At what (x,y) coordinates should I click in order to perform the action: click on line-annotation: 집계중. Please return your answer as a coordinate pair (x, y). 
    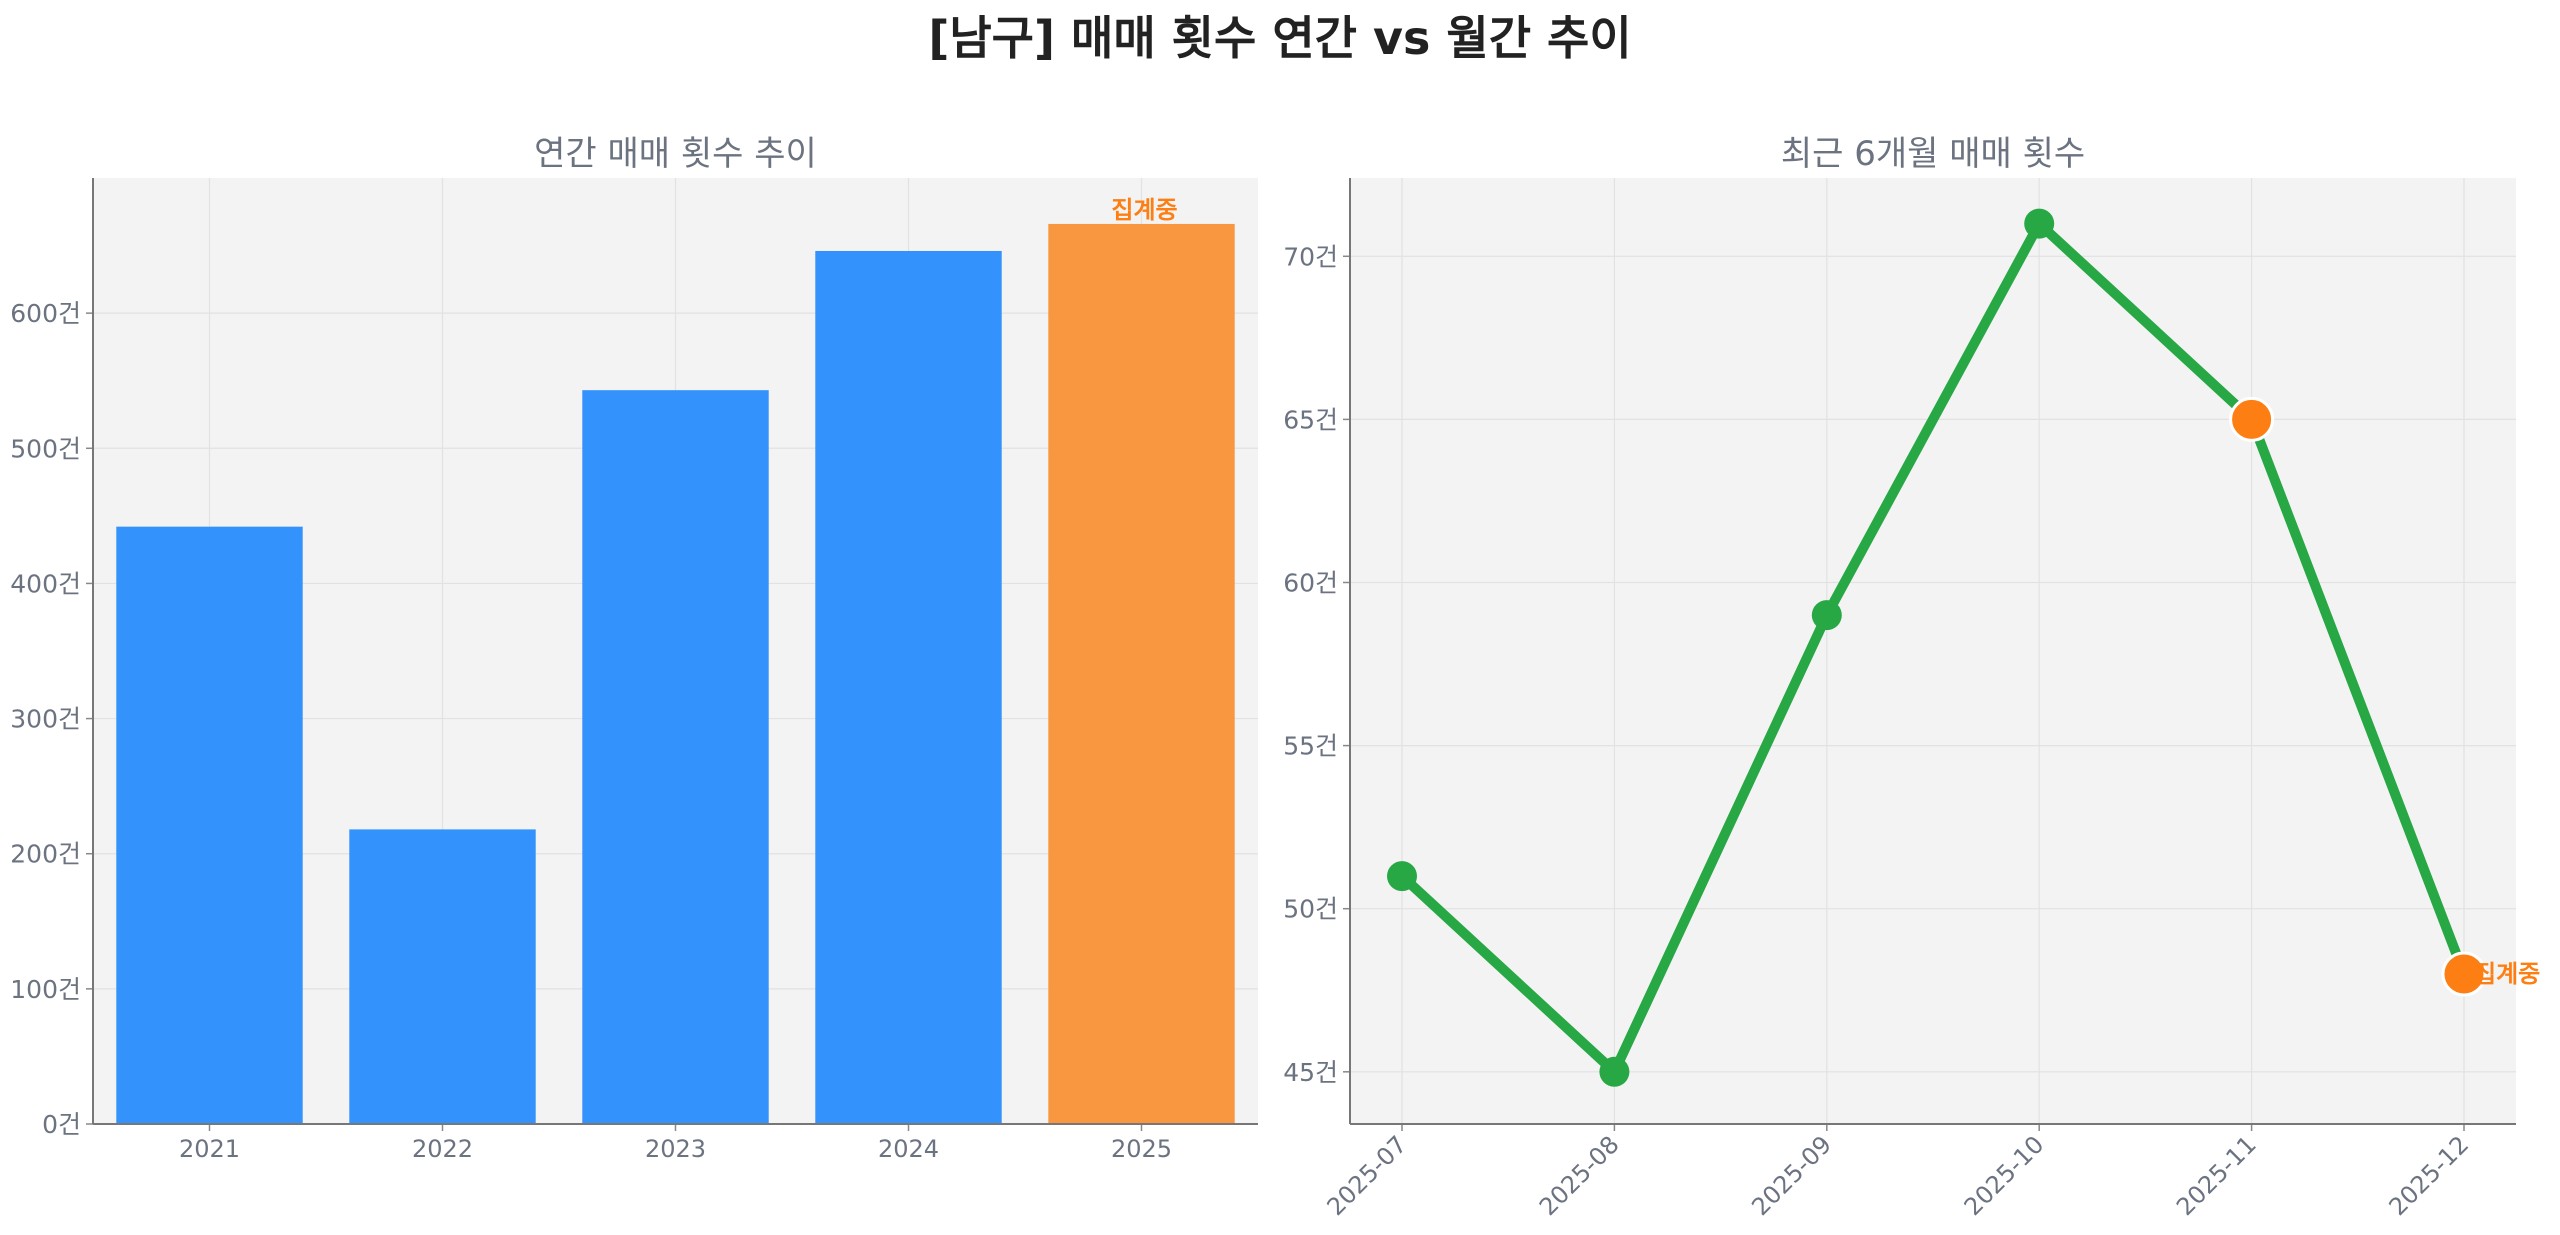
    Looking at the image, I should click on (2507, 974).